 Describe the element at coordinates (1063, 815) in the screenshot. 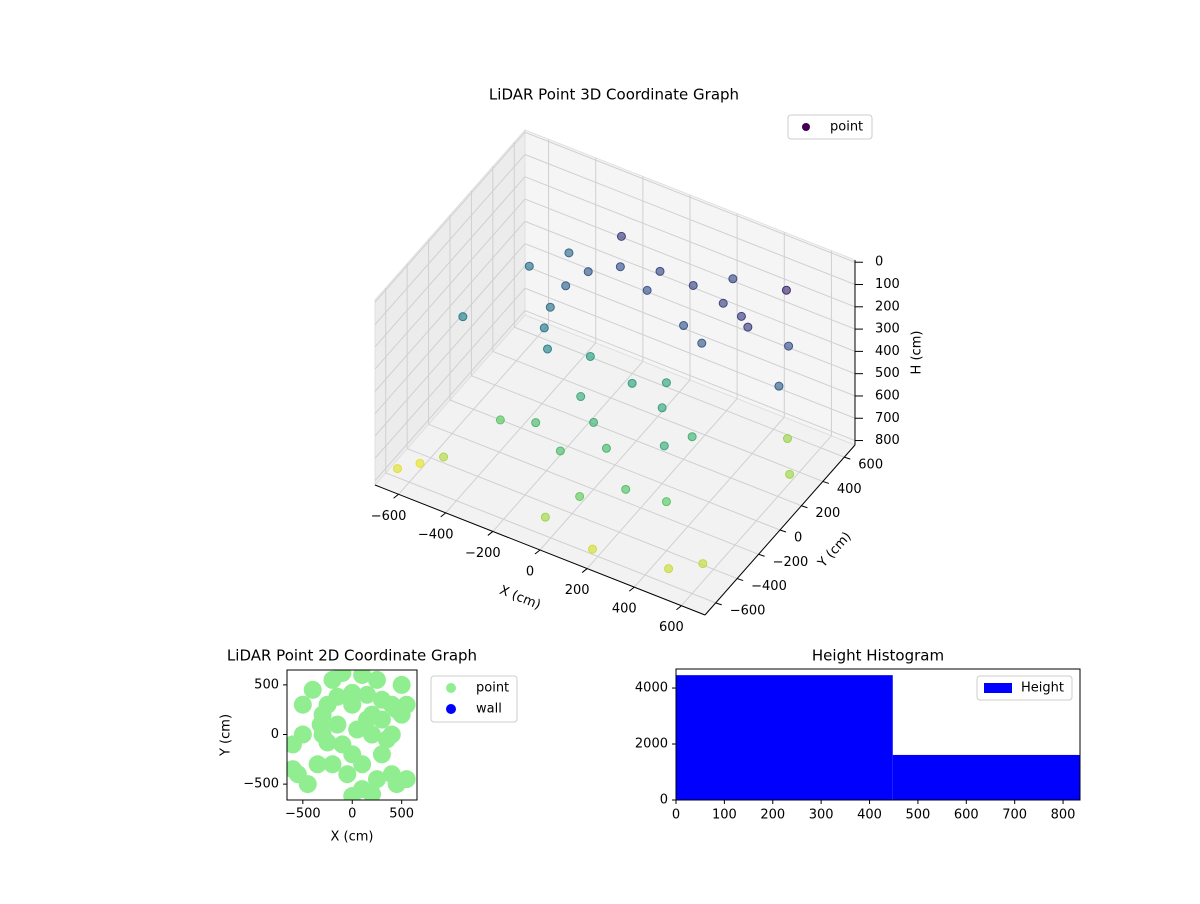

I see `x-tick-label: 800` at that location.